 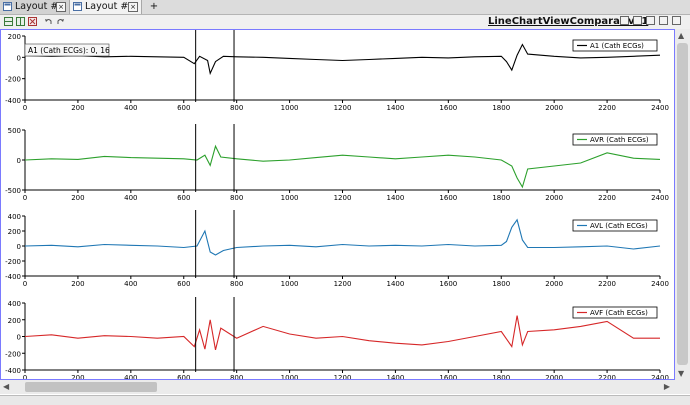 I want to click on tab-bar: Layout #1 × Layout #2 × +, so click(x=345, y=7).